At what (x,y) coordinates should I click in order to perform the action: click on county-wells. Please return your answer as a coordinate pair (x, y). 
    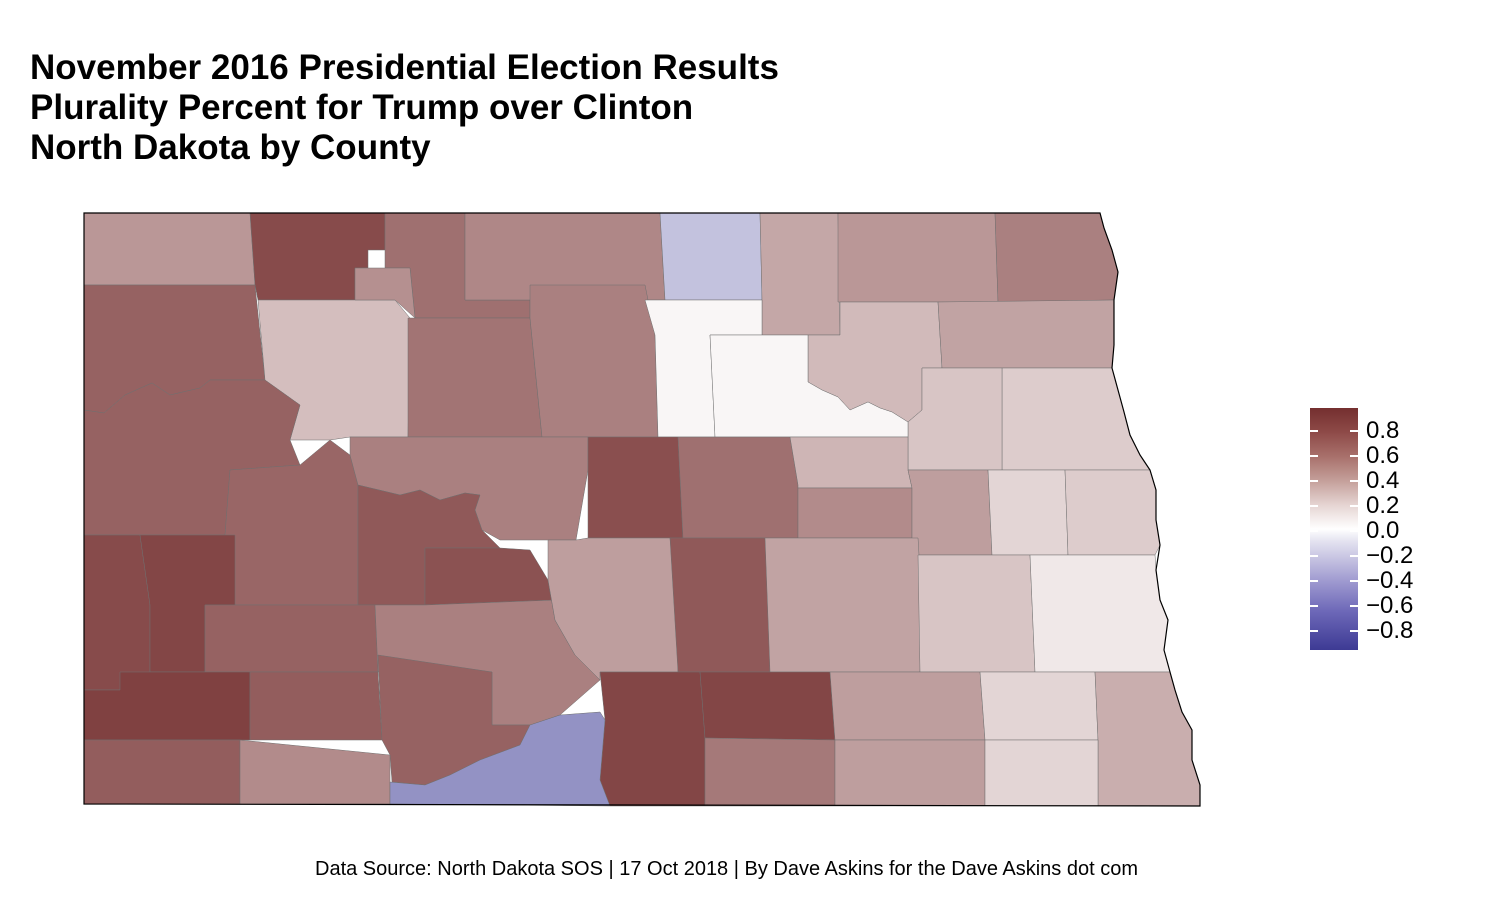
    Looking at the image, I should click on (738, 487).